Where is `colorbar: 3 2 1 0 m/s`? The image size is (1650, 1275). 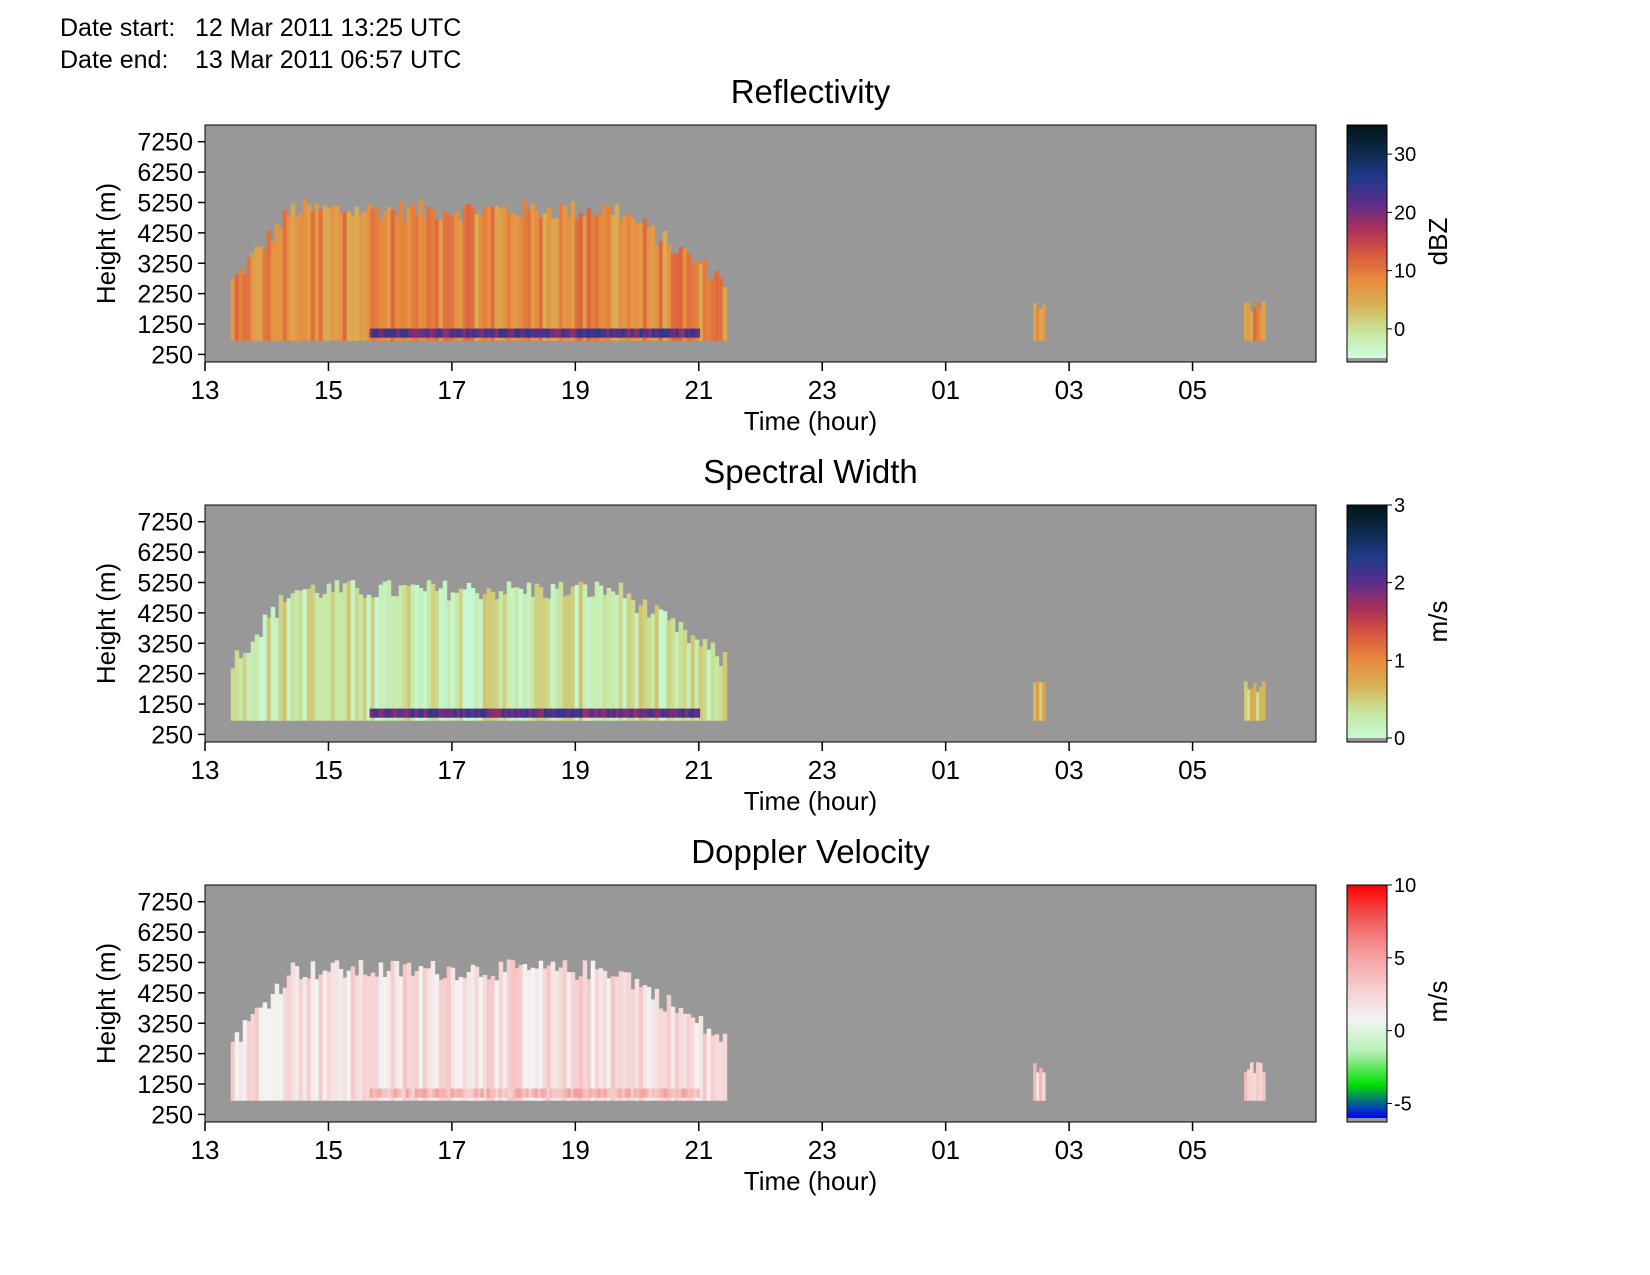
colorbar: 3 2 1 0 m/s is located at coordinates (1399, 622).